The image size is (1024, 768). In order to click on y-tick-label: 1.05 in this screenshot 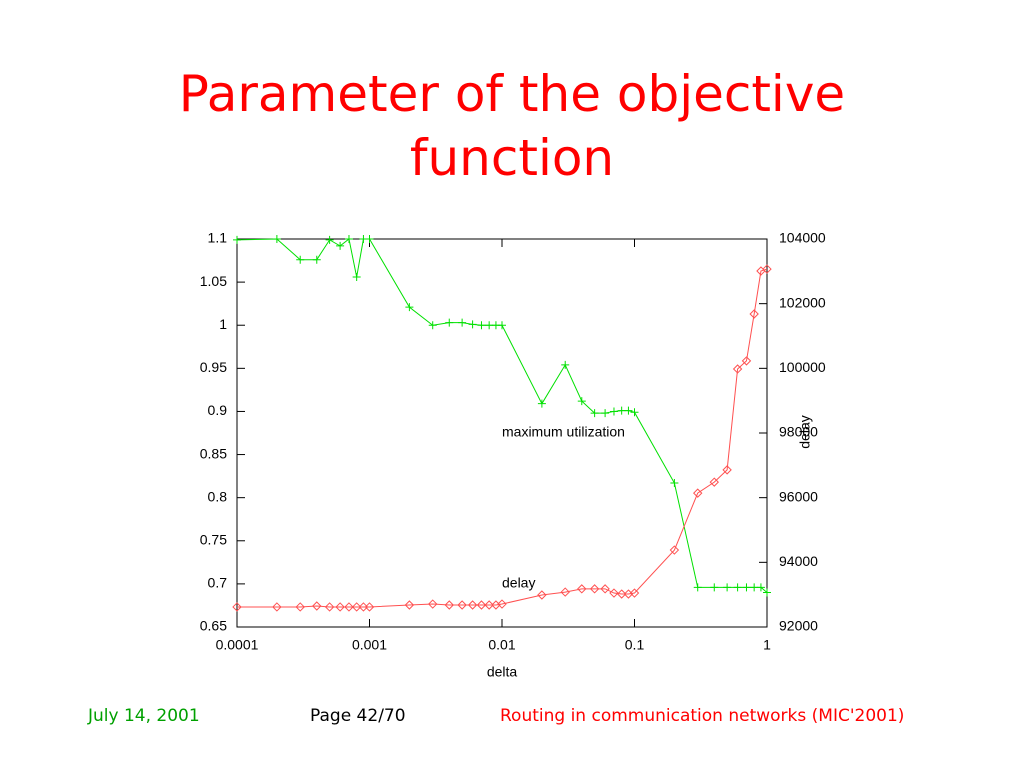, I will do `click(213, 281)`.